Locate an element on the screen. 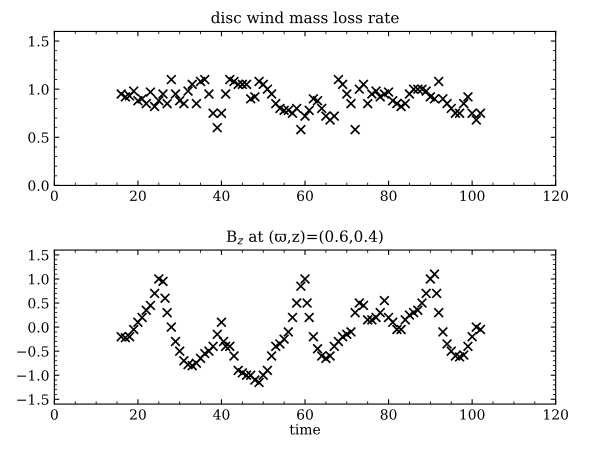 This screenshot has height=449, width=604. x-axis-title: time is located at coordinates (305, 429).